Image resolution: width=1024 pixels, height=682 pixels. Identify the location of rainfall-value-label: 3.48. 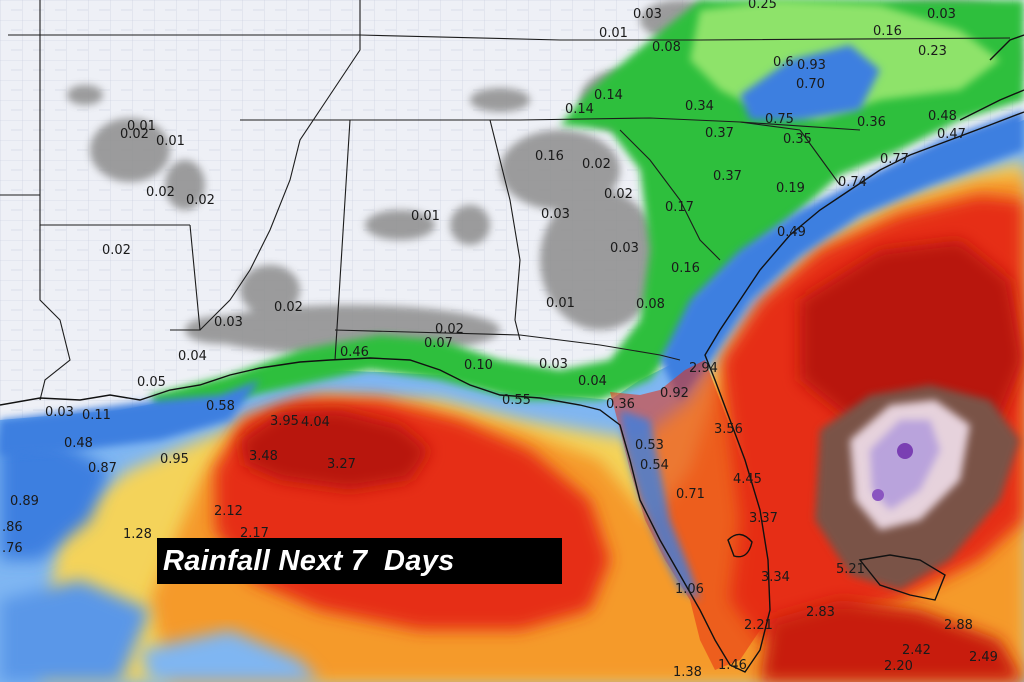
(263, 456).